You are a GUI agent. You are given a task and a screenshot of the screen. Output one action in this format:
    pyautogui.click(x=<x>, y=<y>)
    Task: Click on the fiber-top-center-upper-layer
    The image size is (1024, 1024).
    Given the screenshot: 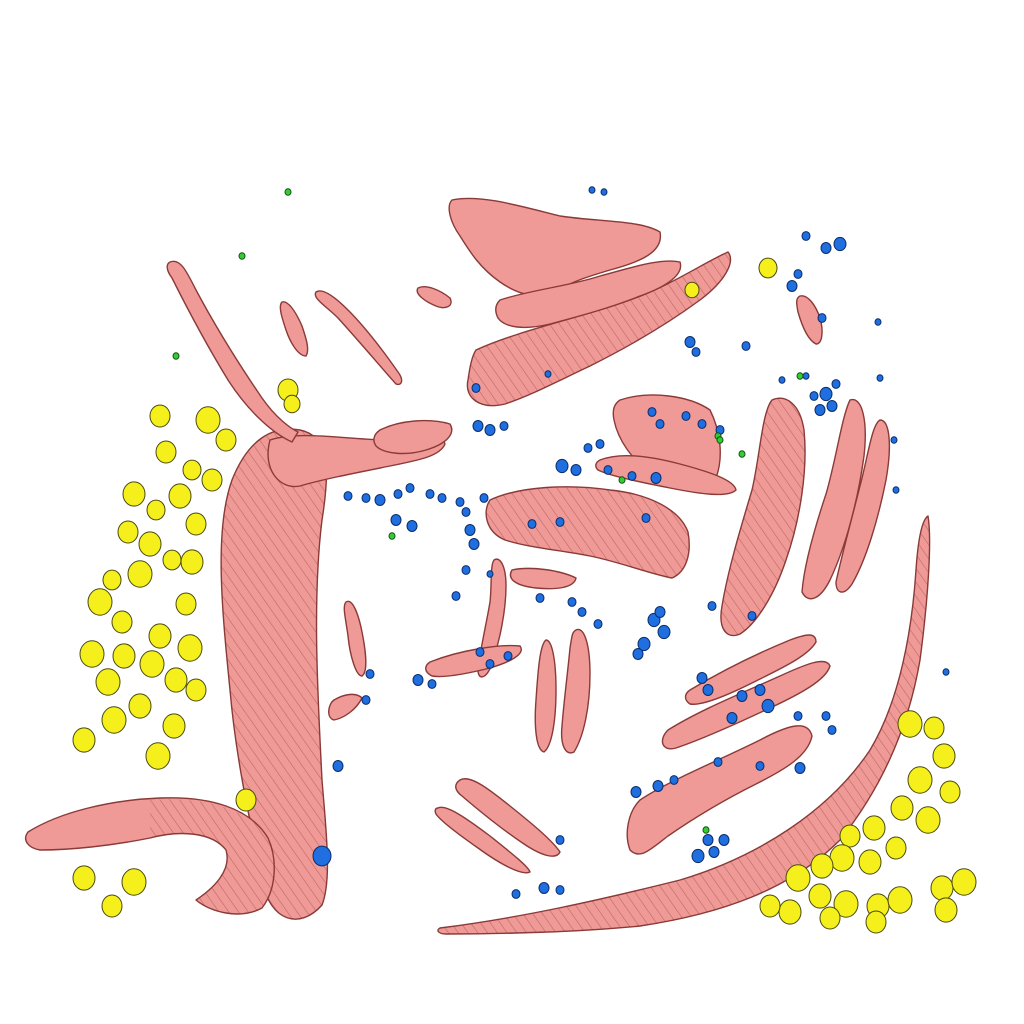 What is the action you would take?
    pyautogui.click(x=588, y=294)
    